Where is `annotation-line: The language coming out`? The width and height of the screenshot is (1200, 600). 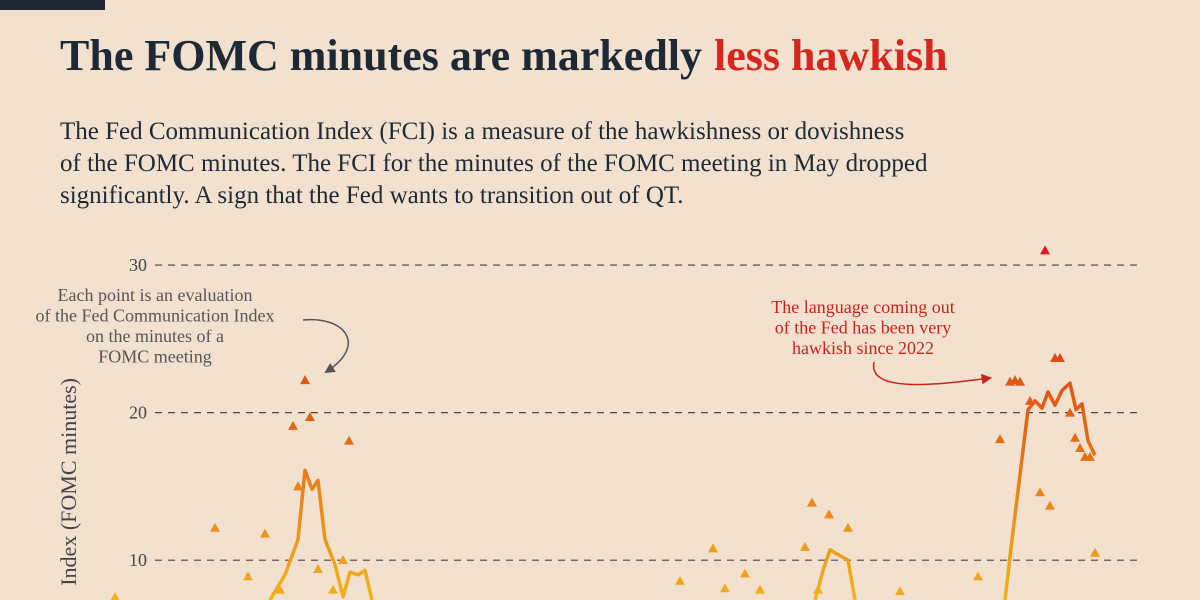
annotation-line: The language coming out is located at coordinates (862, 307).